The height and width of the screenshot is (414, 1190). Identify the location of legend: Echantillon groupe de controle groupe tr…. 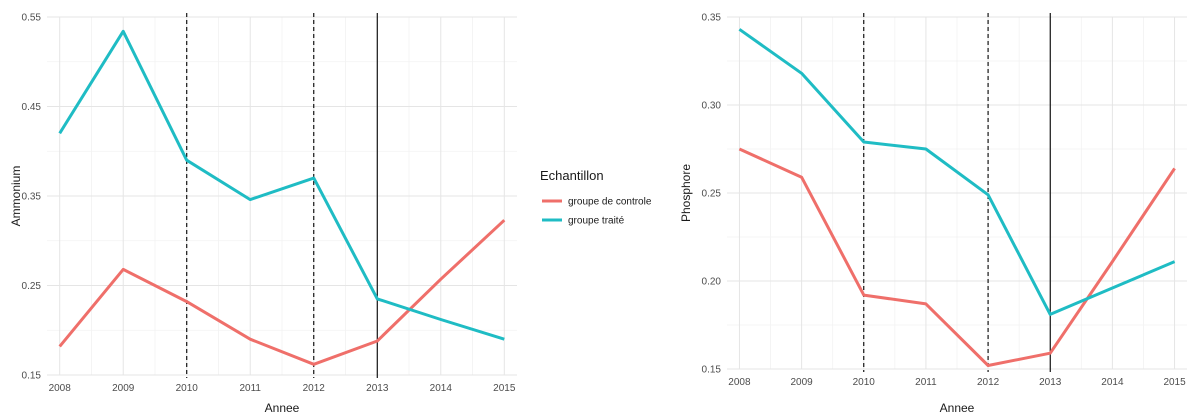
(596, 197).